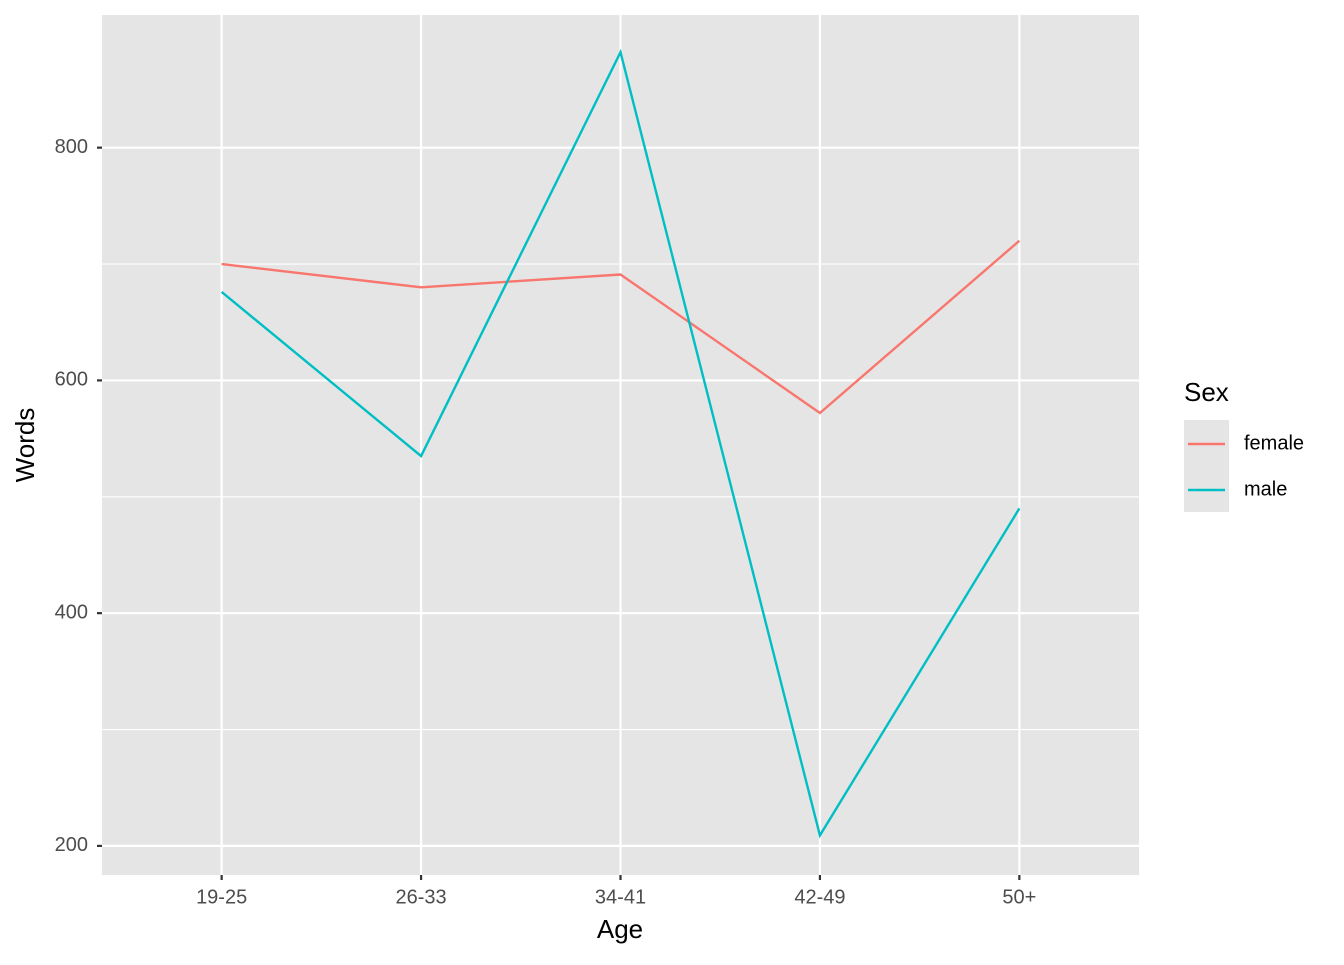 This screenshot has width=1344, height=965. I want to click on y-tick-label: 600, so click(71, 380).